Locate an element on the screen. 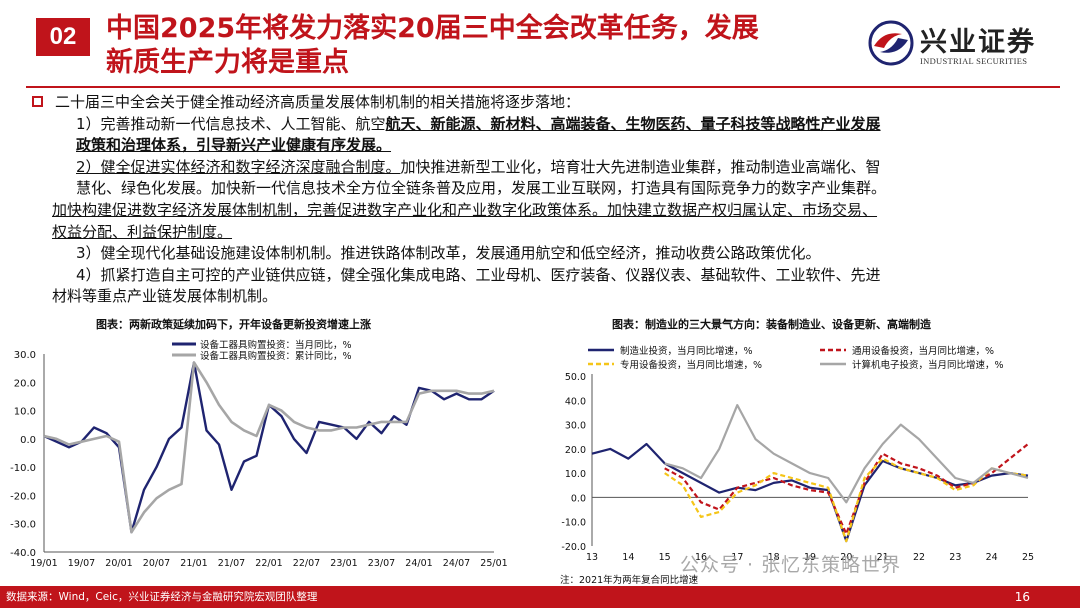 The height and width of the screenshot is (608, 1080). chart2-legend-label-1: 制造业投资，当月同比增速，% is located at coordinates (686, 351).